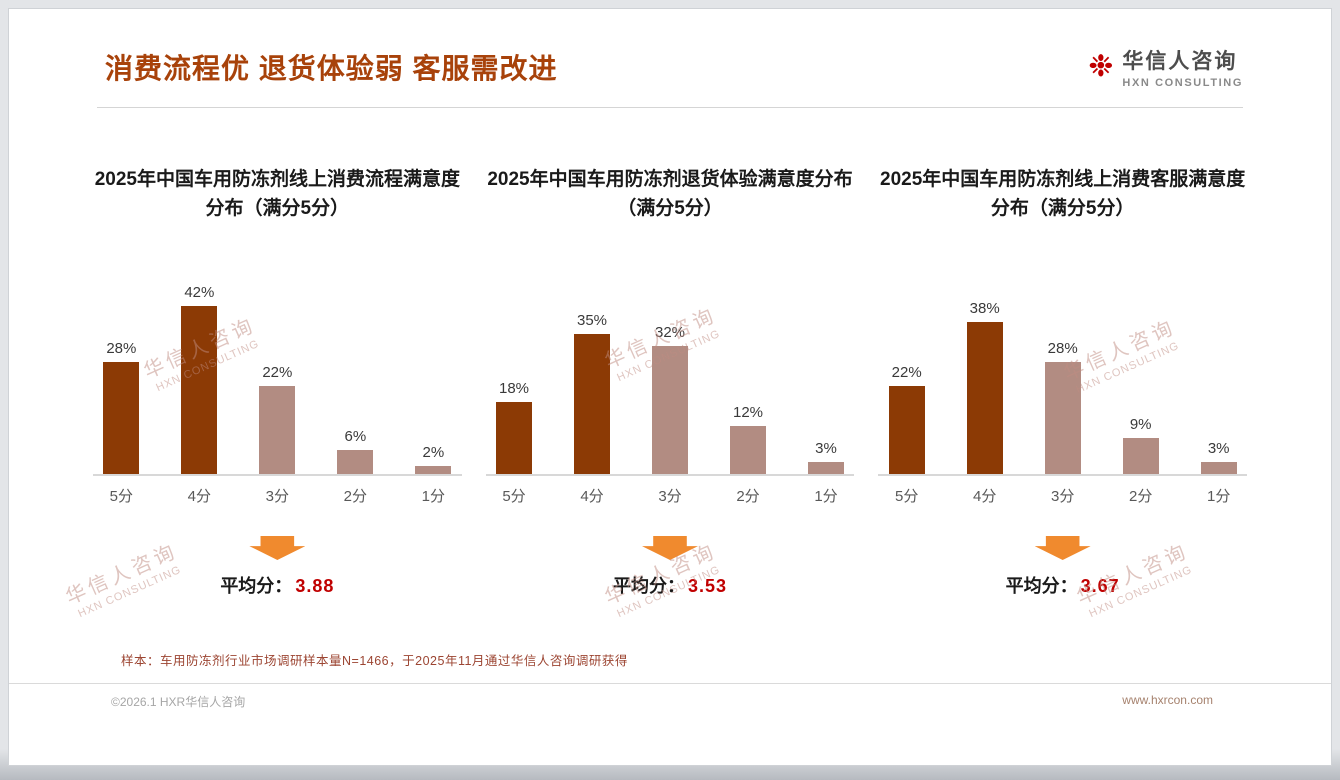  Describe the element at coordinates (592, 320) in the screenshot. I see `bar-value-label: 35%` at that location.